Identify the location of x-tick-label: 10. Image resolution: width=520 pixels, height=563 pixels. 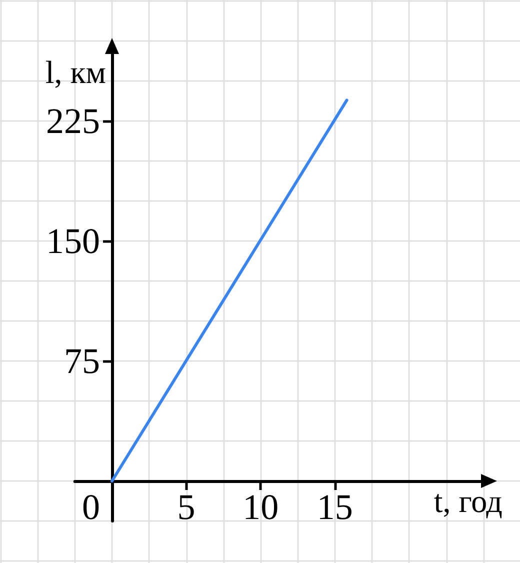
(260, 507).